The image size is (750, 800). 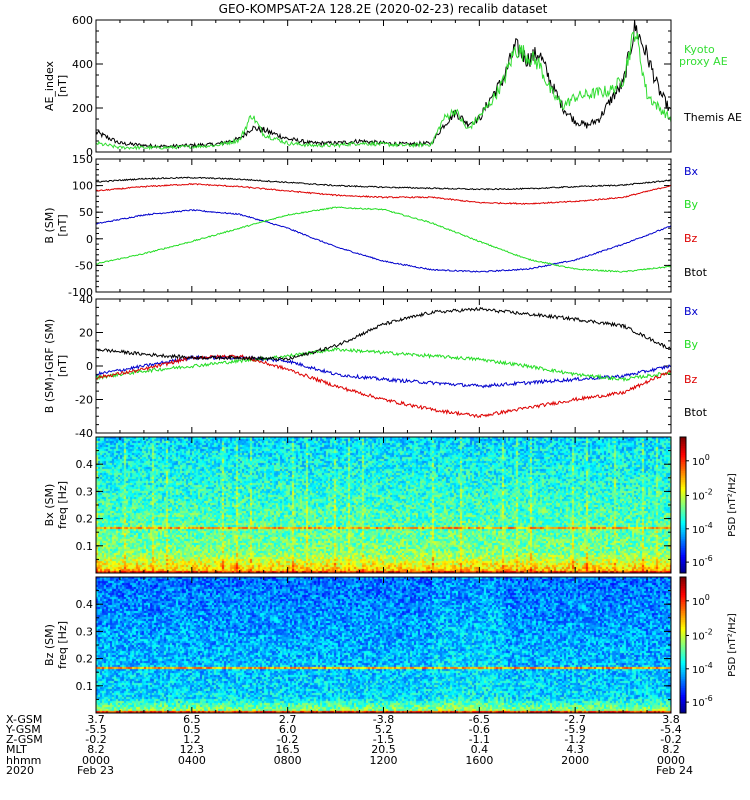 What do you see at coordinates (85, 686) in the screenshot?
I see `y-tick-label: 0.1` at bounding box center [85, 686].